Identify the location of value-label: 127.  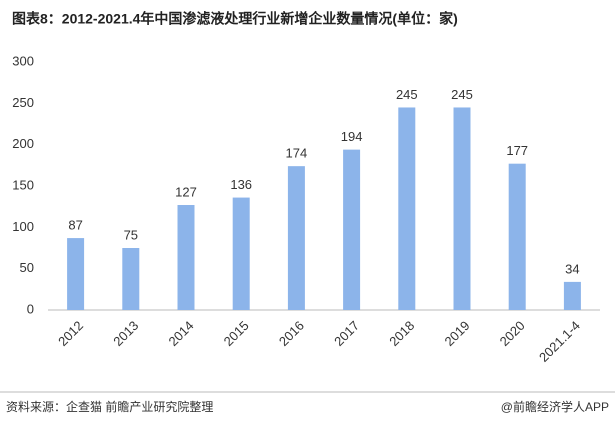
(186, 191).